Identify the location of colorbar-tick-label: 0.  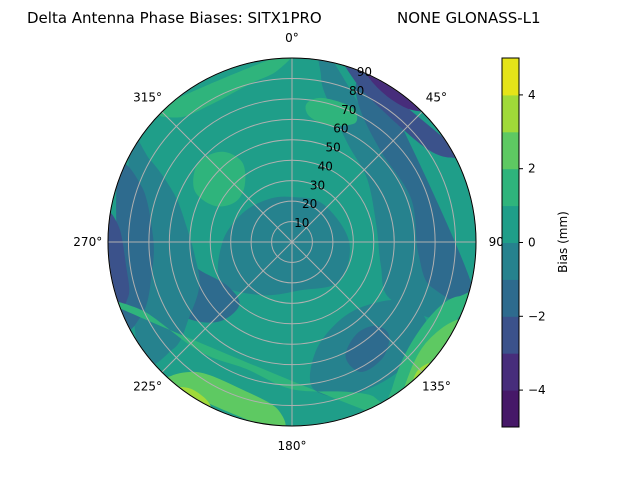
(532, 243).